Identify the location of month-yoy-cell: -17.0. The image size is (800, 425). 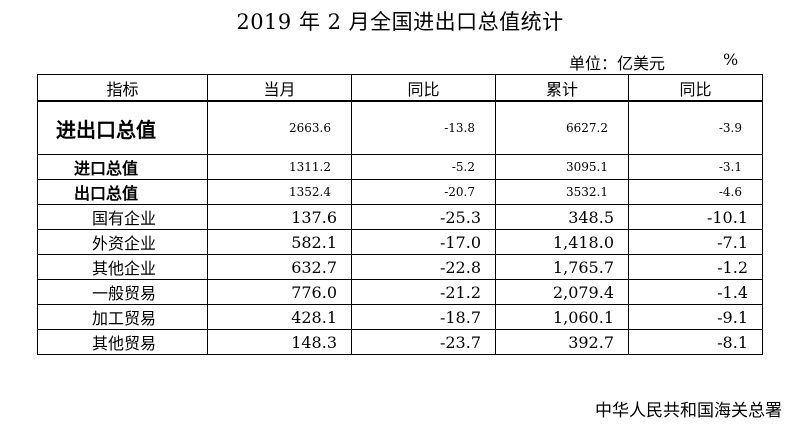
(423, 242).